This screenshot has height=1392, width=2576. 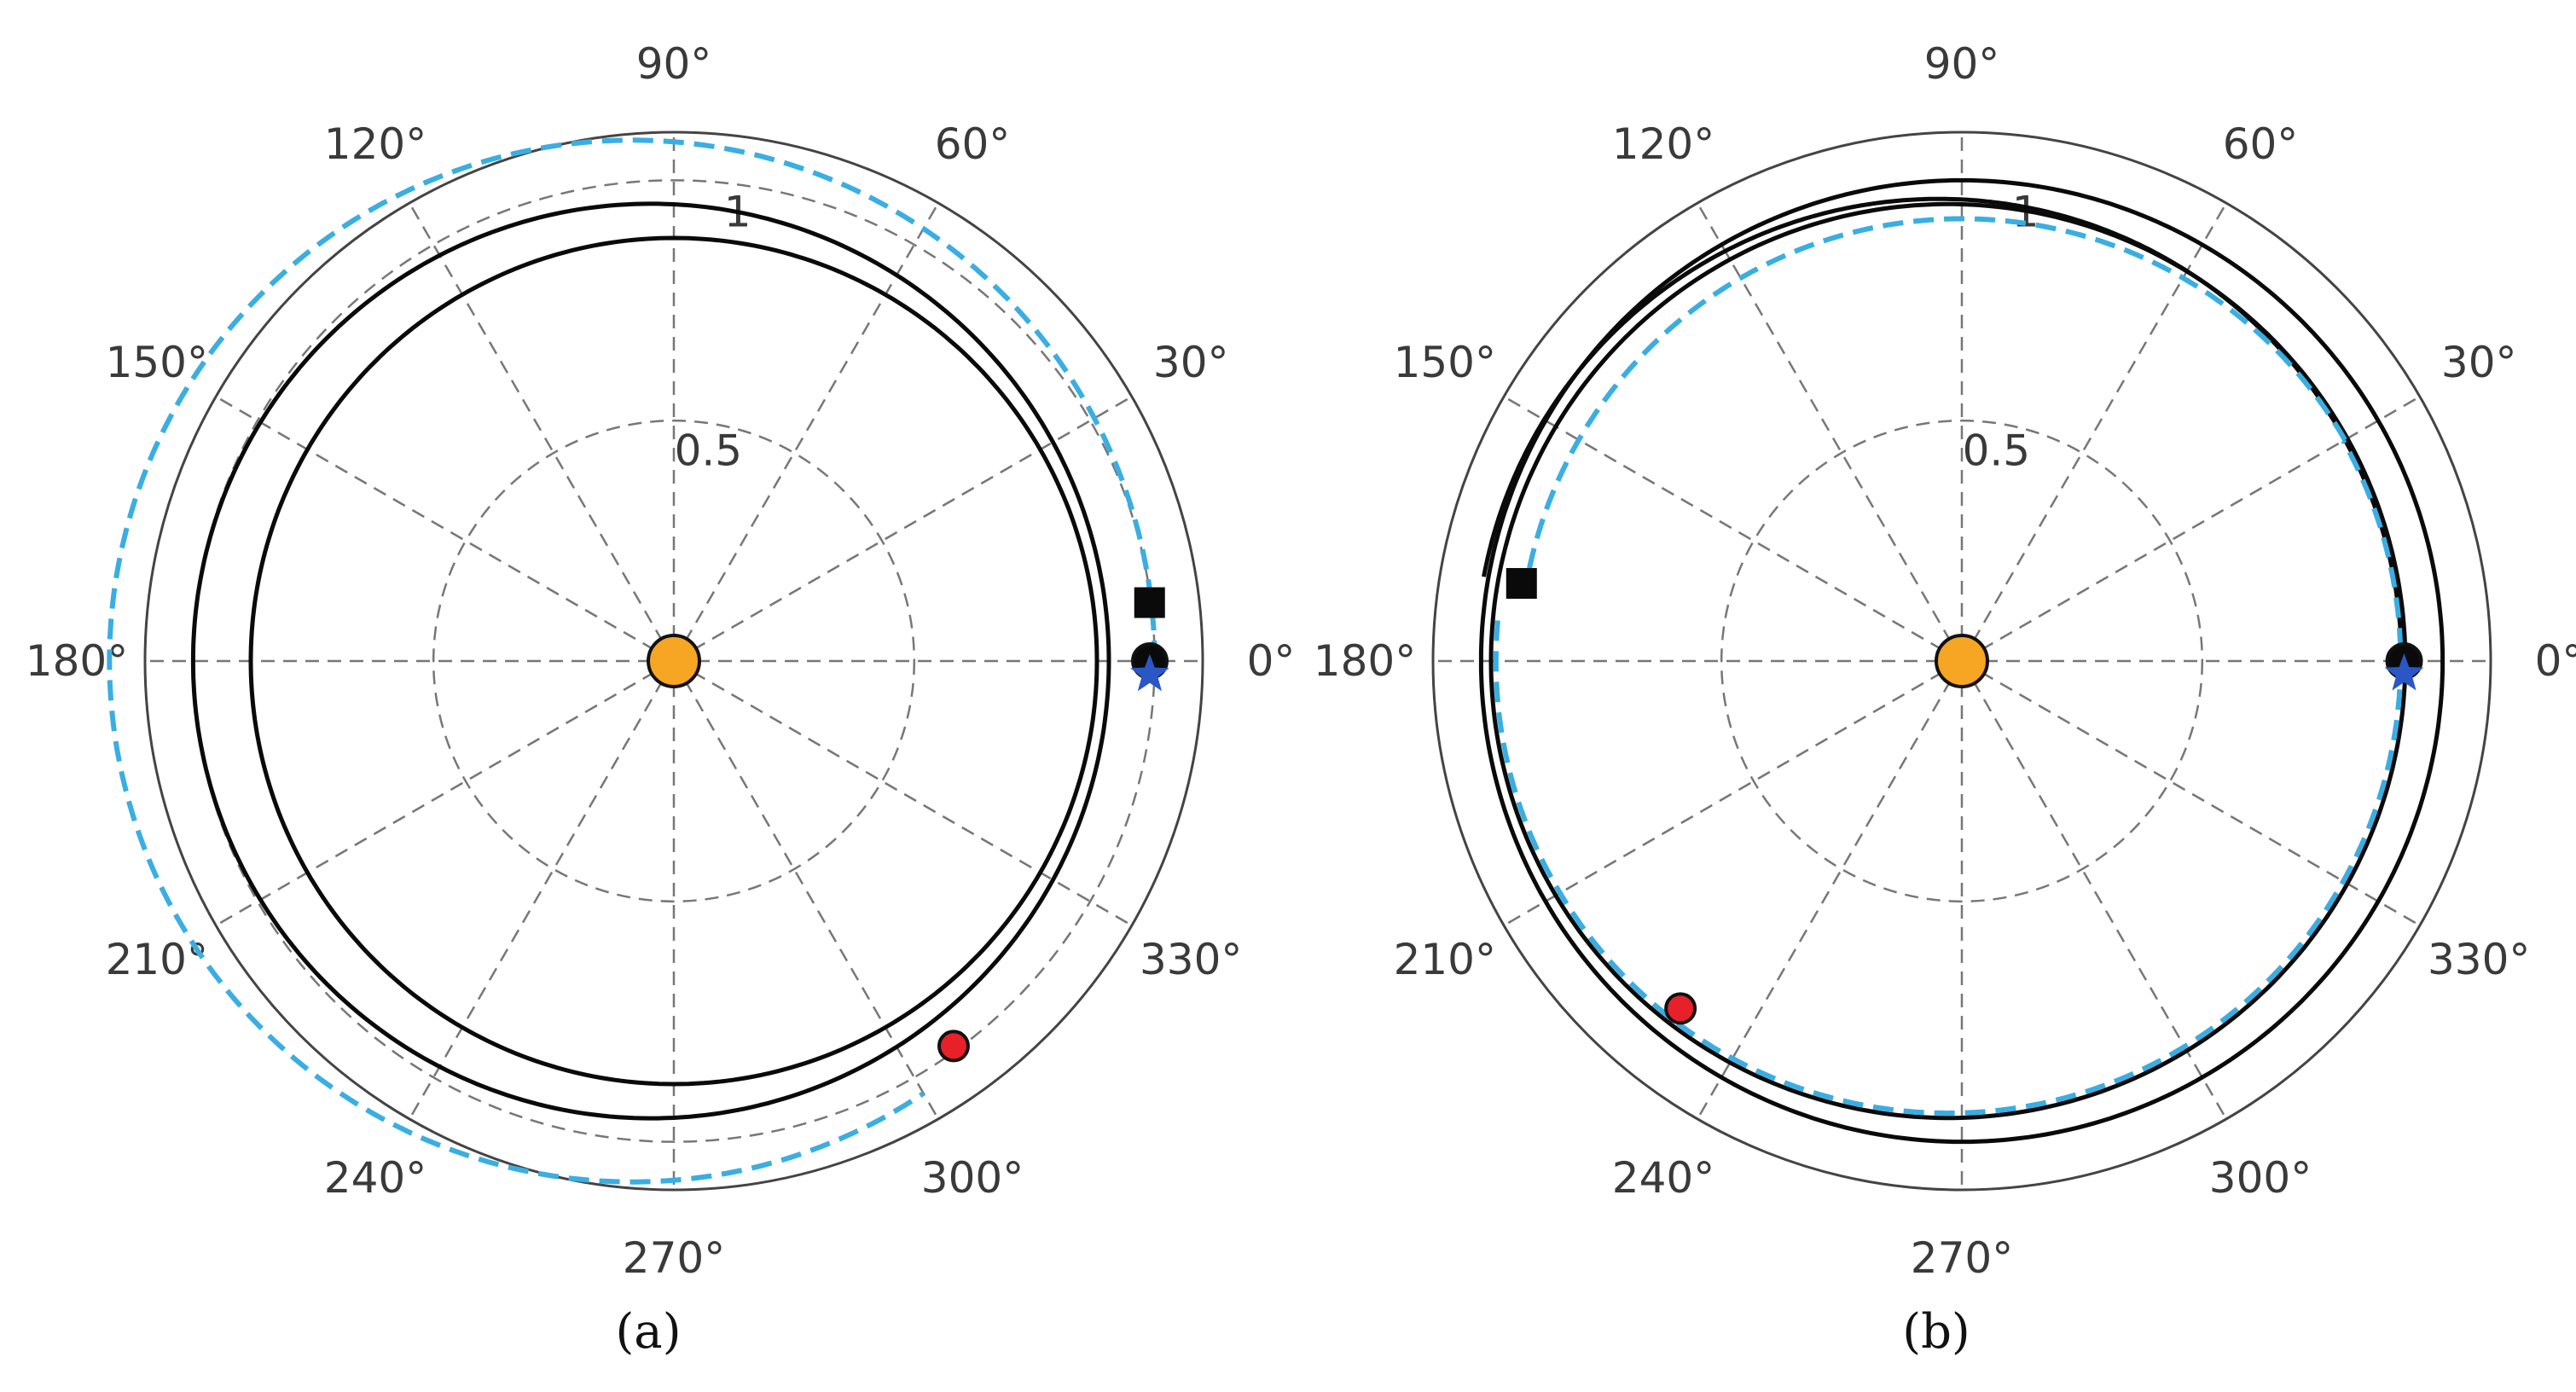 What do you see at coordinates (1445, 959) in the screenshot?
I see `angle-tick-label: 210°` at bounding box center [1445, 959].